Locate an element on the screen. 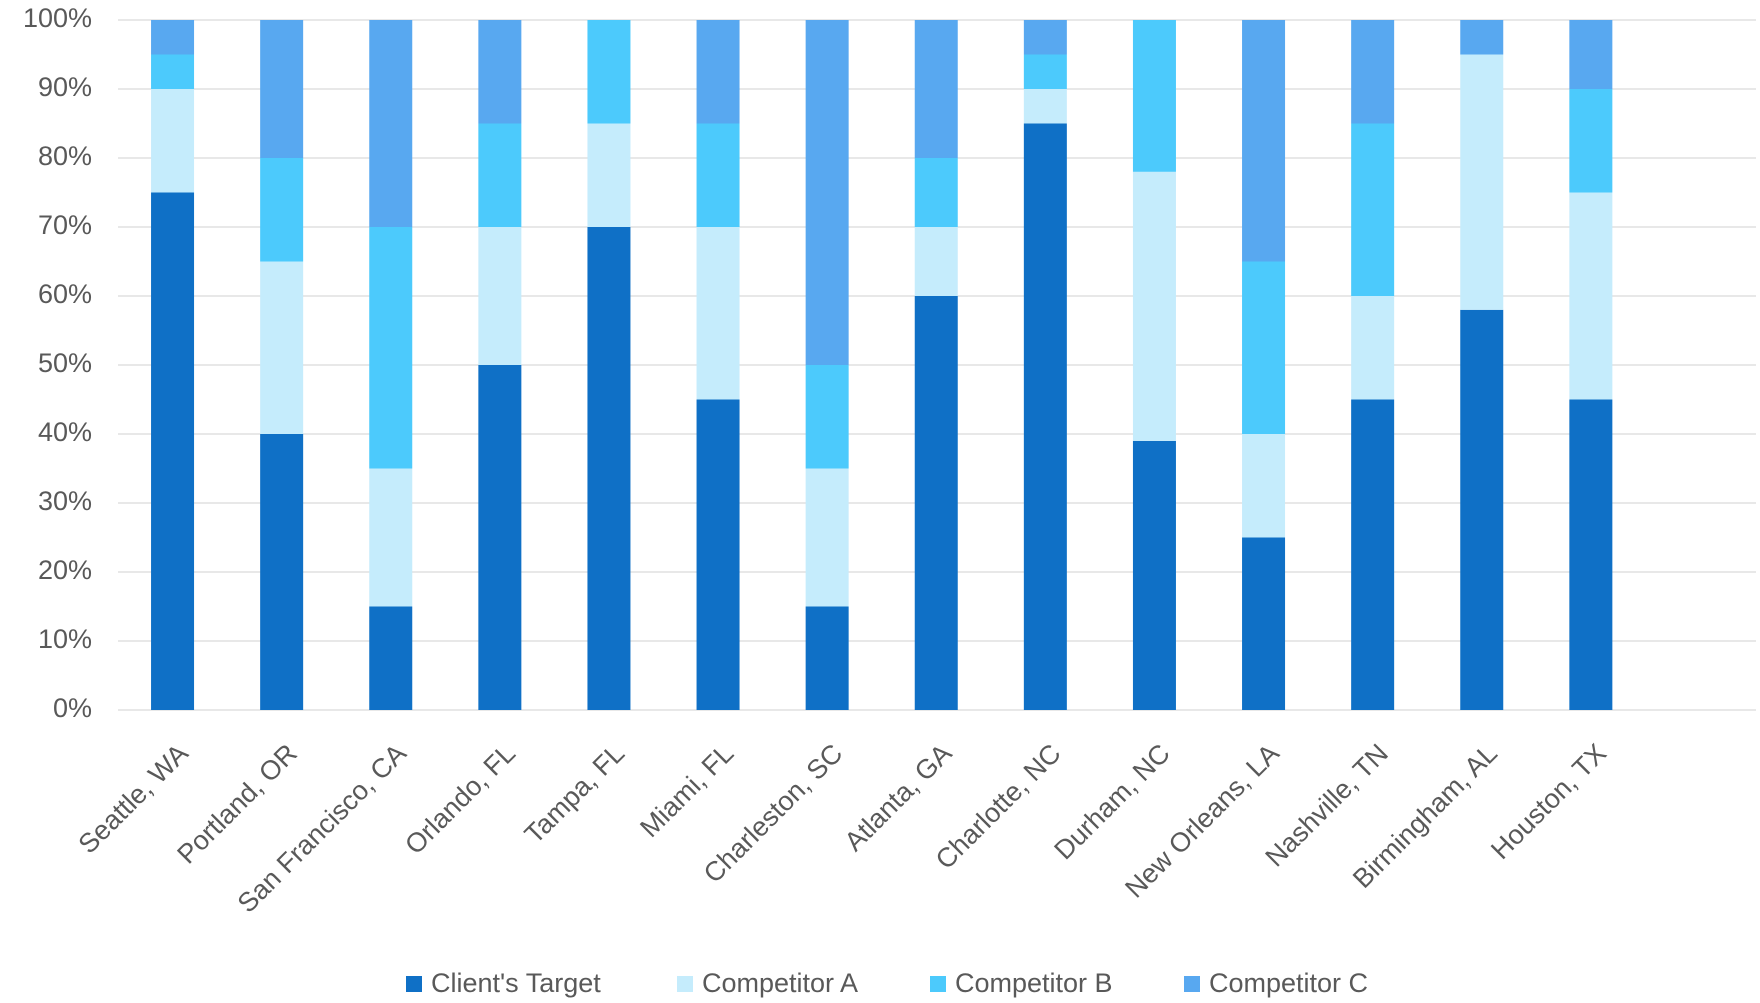 The image size is (1760, 1003). y-tick-label: 100% is located at coordinates (57, 18).